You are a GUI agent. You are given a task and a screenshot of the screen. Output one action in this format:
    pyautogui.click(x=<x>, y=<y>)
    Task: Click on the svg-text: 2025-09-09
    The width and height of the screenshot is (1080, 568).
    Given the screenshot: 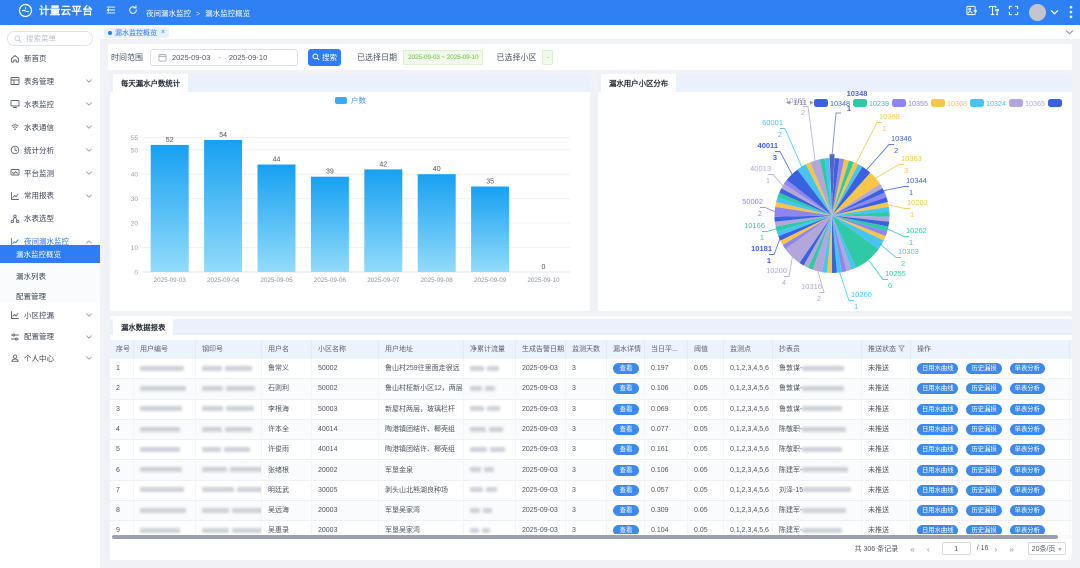 What is the action you would take?
    pyautogui.click(x=490, y=280)
    